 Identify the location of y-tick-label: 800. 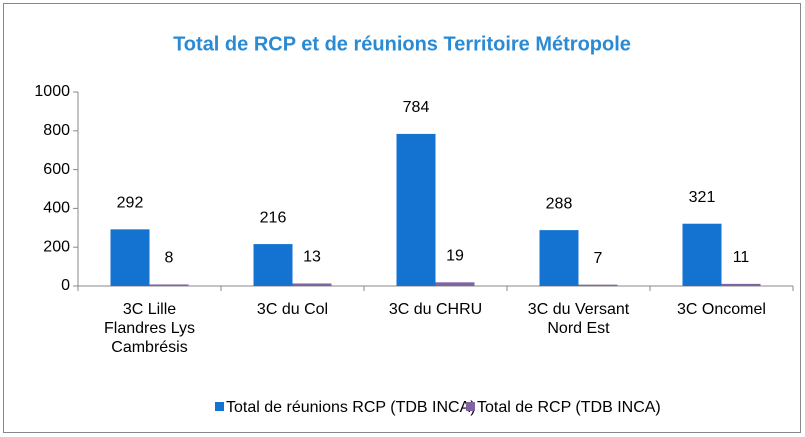
(56, 130).